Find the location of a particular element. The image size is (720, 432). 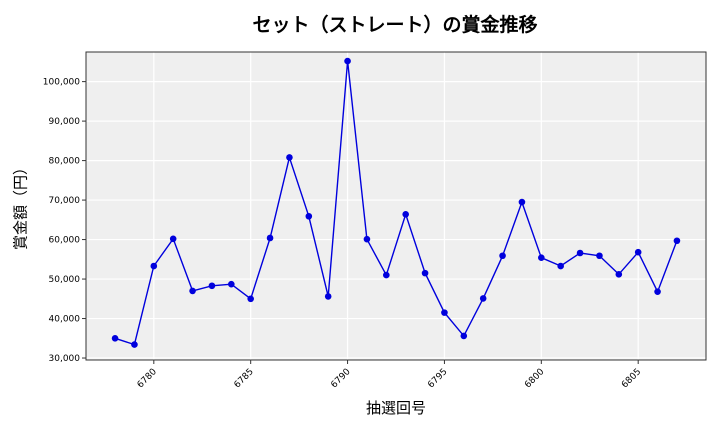

x-tick-label: 6800 is located at coordinates (534, 378).